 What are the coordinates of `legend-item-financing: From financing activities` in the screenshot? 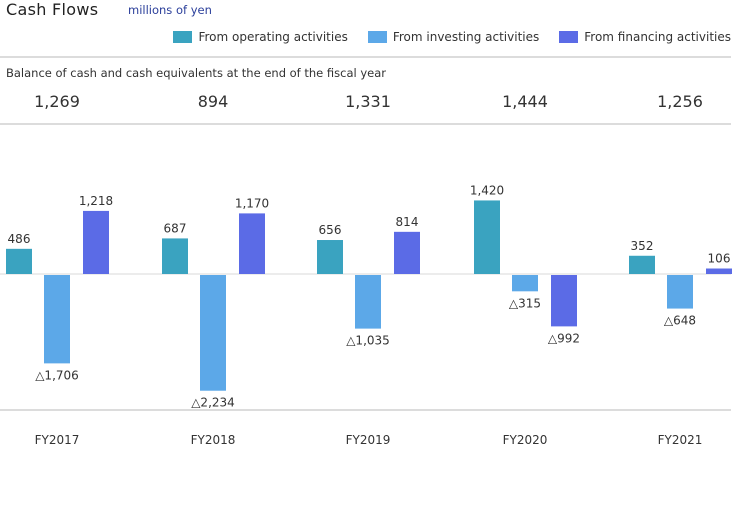 It's located at (645, 37).